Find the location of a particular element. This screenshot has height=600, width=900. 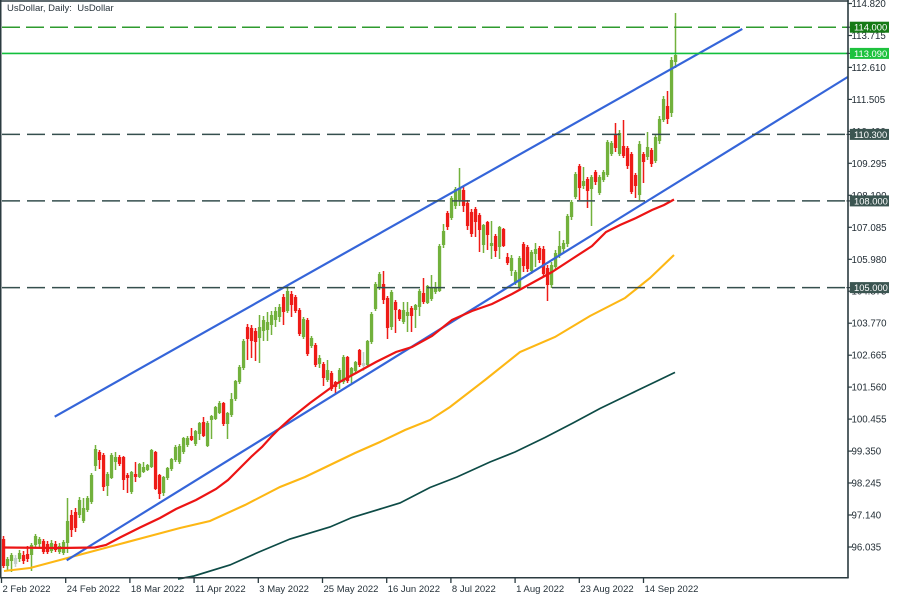

svg-text: 1 Aug 2022 is located at coordinates (540, 589).